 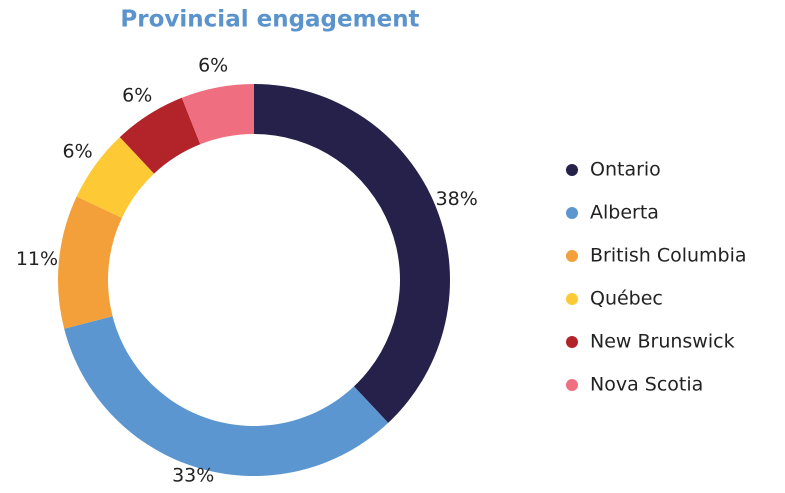 I want to click on data-label: 11%, so click(x=37, y=259).